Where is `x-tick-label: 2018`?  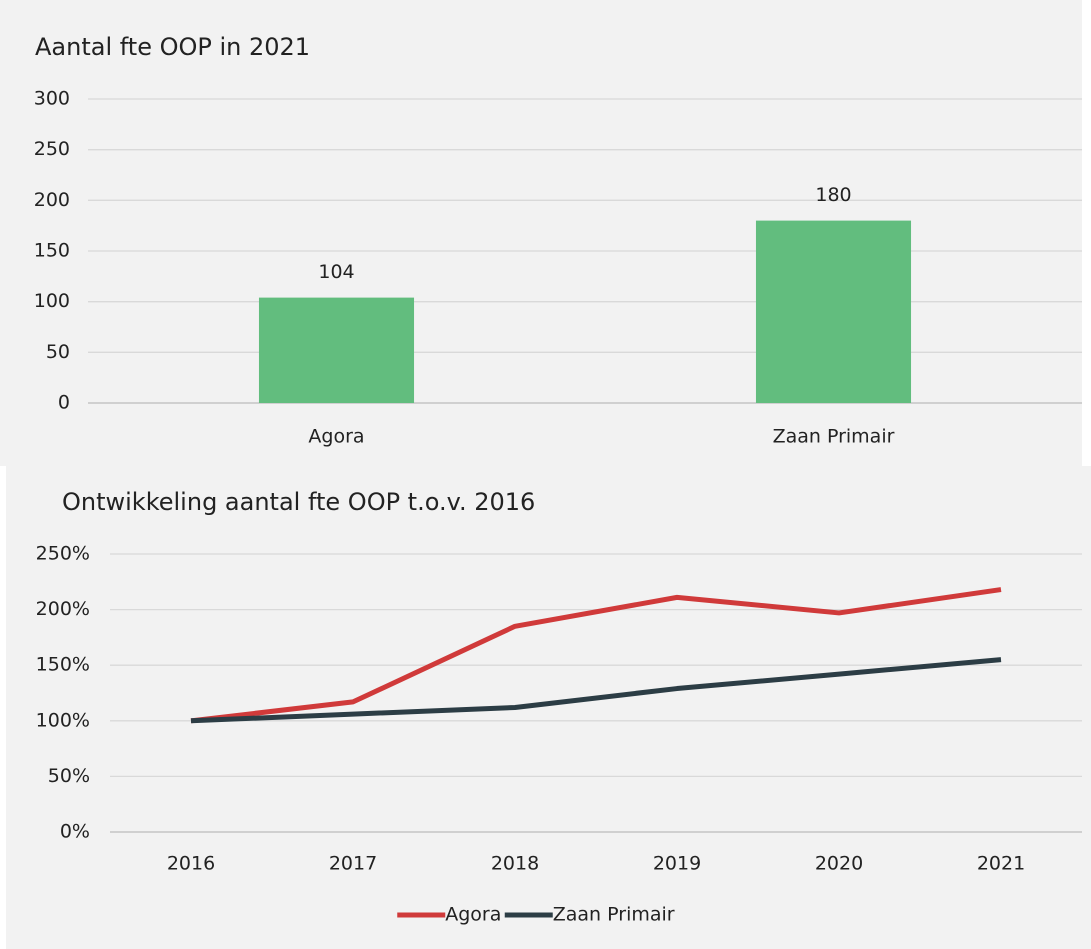 x-tick-label: 2018 is located at coordinates (515, 864).